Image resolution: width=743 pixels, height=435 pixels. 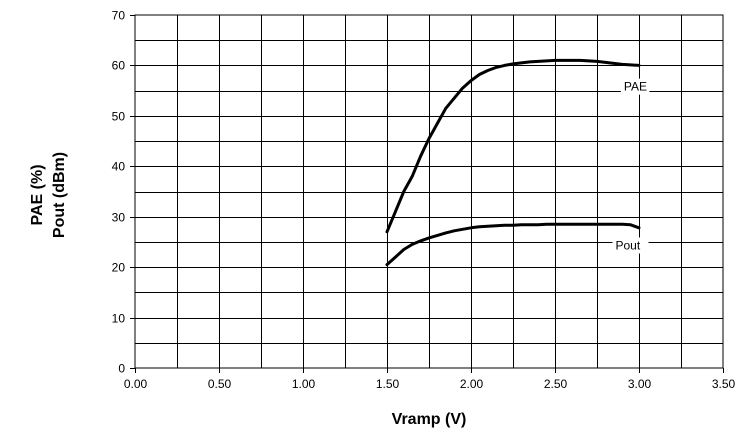 I want to click on y-tick-label: 70, so click(x=119, y=16).